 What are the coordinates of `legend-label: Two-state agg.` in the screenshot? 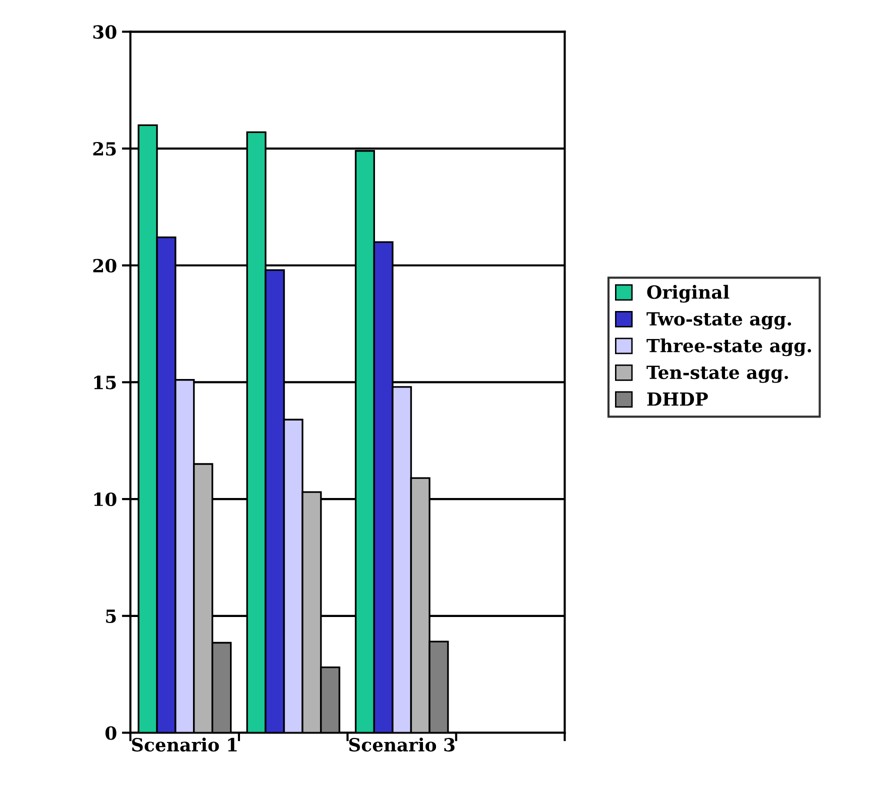 It's located at (719, 321).